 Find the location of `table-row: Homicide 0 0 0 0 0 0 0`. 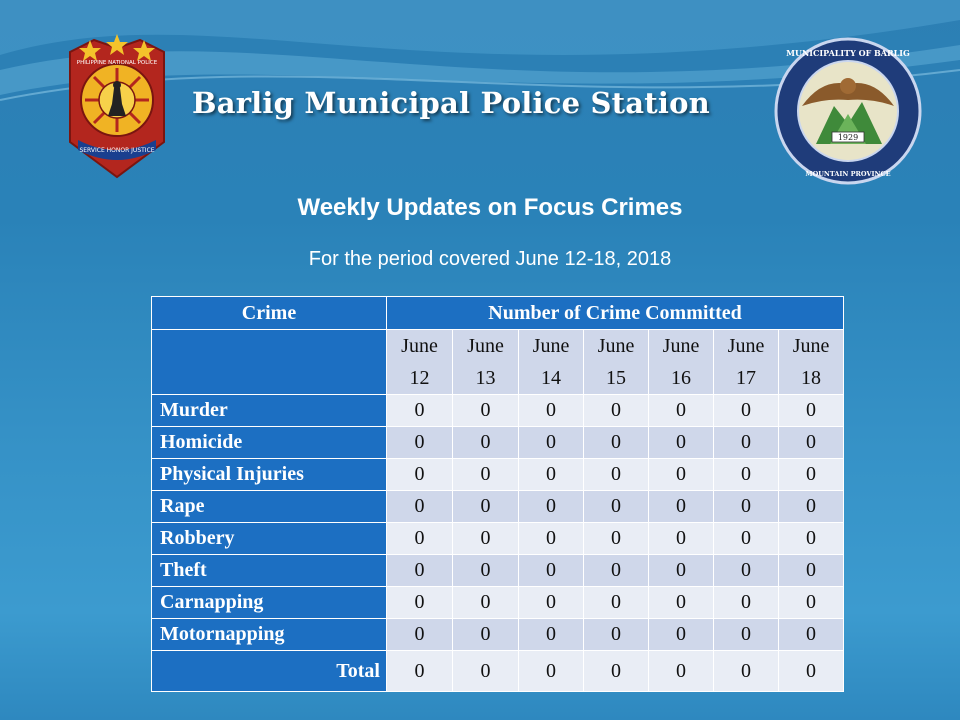

table-row: Homicide 0 0 0 0 0 0 0 is located at coordinates (498, 442).